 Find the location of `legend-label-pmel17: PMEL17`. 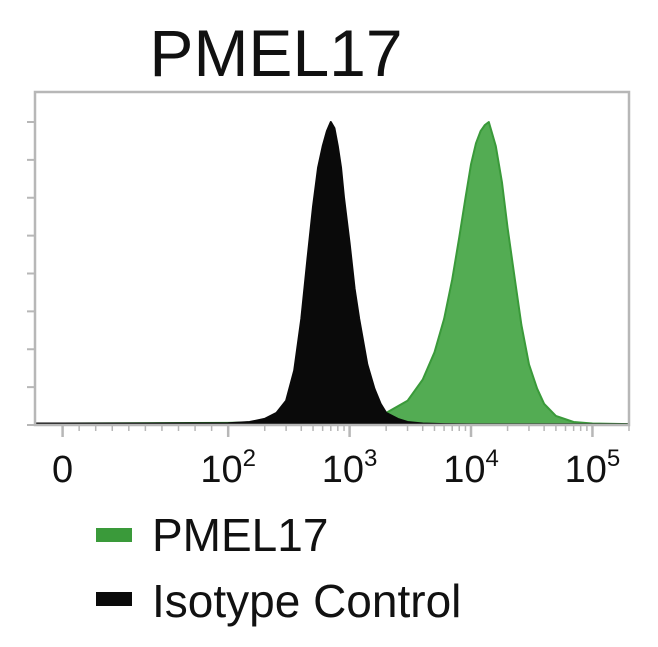

legend-label-pmel17: PMEL17 is located at coordinates (240, 535).